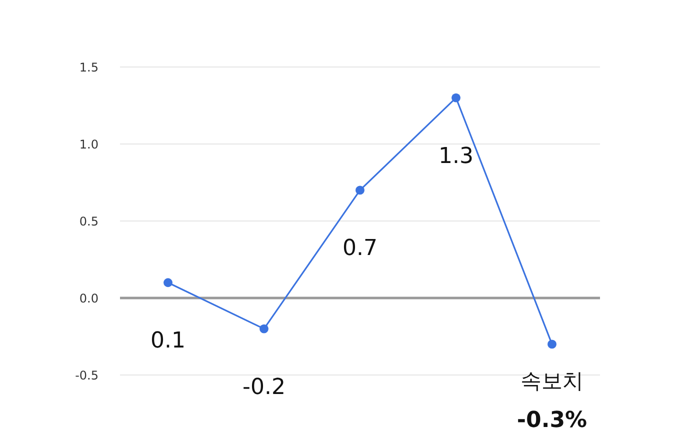  Describe the element at coordinates (88, 221) in the screenshot. I see `y-tick-label: 0.5` at that location.